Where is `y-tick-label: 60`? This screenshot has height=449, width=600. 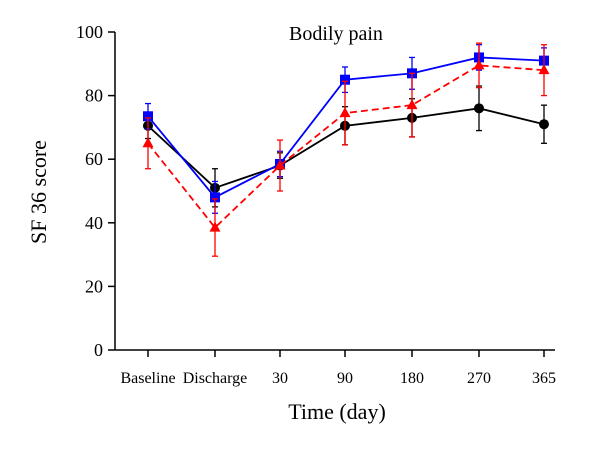
y-tick-label: 60 is located at coordinates (94, 159).